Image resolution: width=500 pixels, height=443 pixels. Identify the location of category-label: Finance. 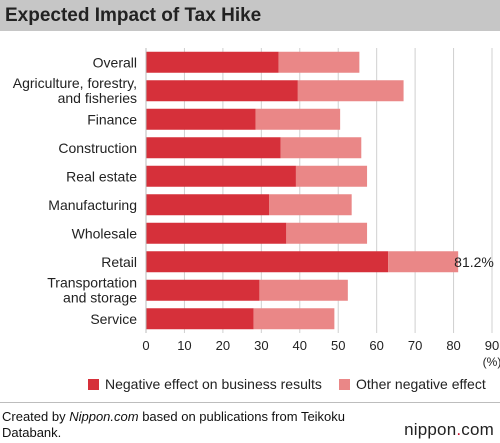
(112, 119).